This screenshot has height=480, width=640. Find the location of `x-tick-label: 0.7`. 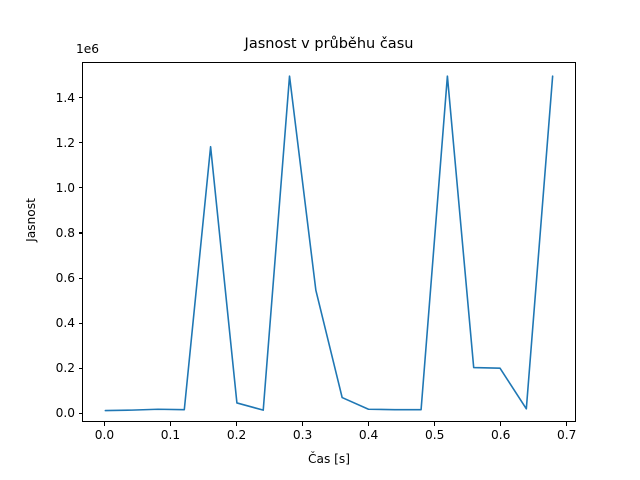

x-tick-label: 0.7 is located at coordinates (567, 435).